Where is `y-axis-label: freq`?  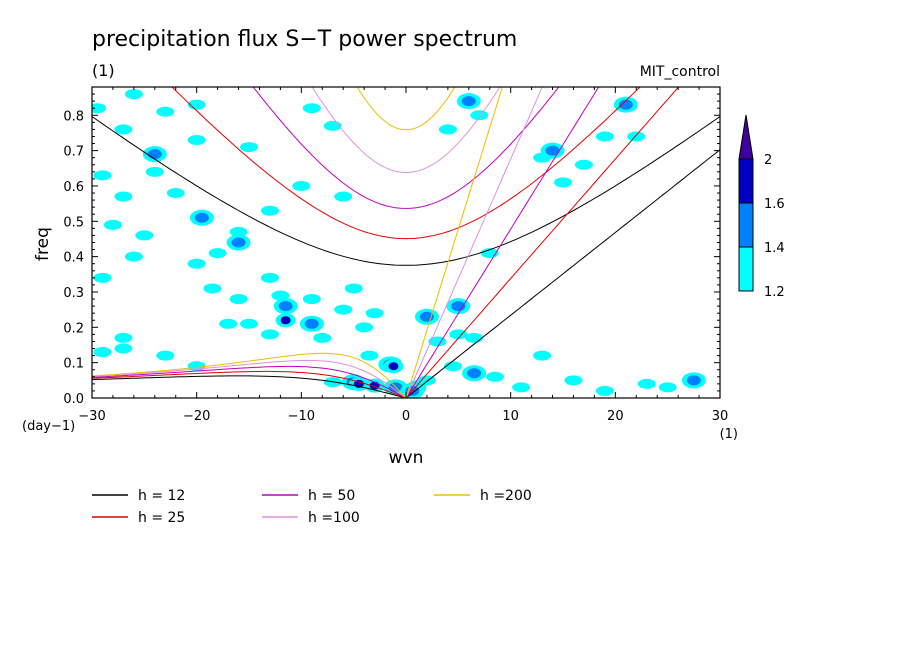 y-axis-label: freq is located at coordinates (43, 244).